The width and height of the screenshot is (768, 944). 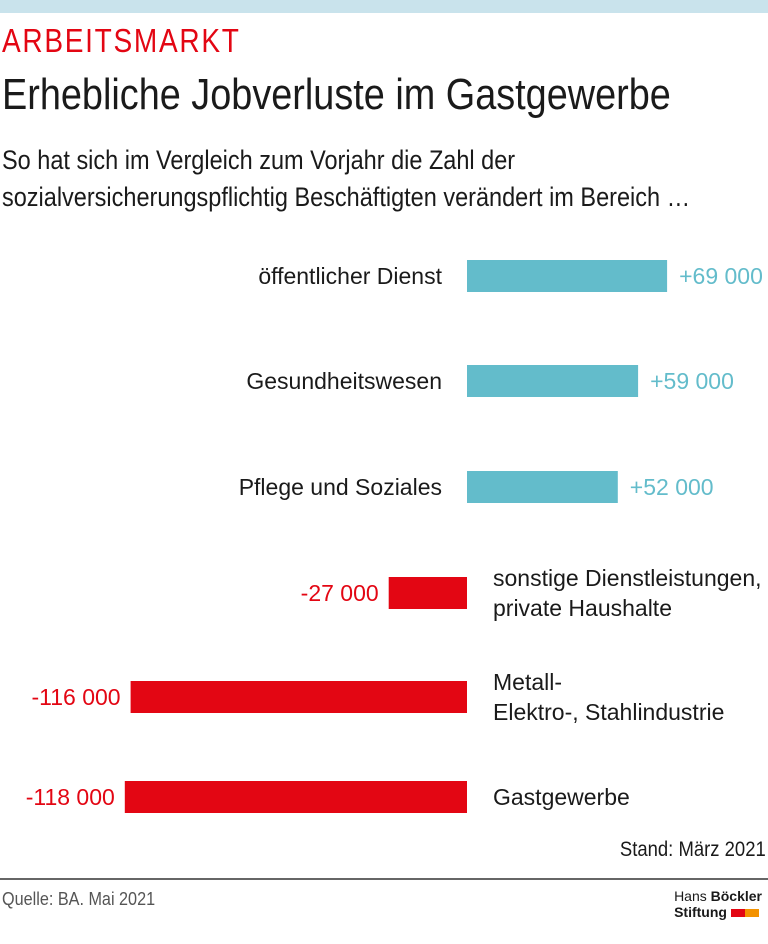 I want to click on value-label: -27 000, so click(x=340, y=593).